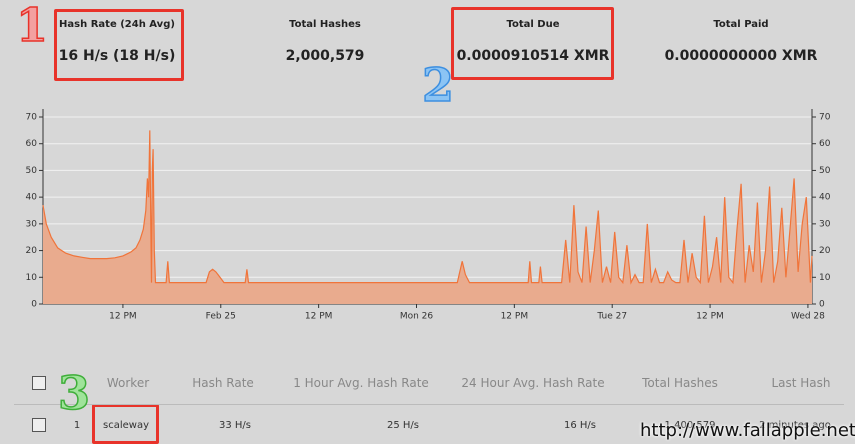 This screenshot has height=444, width=855. Describe the element at coordinates (533, 56) in the screenshot. I see `stat-value: 0.0000910514 XMR` at that location.